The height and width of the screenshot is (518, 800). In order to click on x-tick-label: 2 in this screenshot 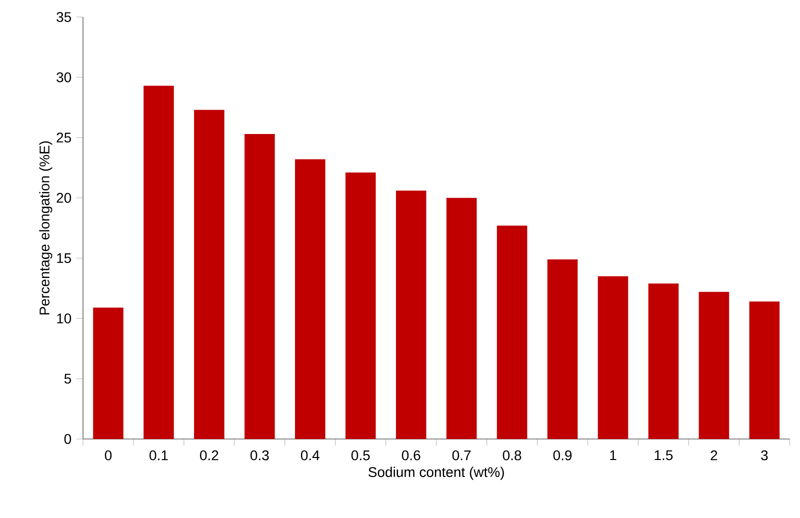, I will do `click(714, 455)`.